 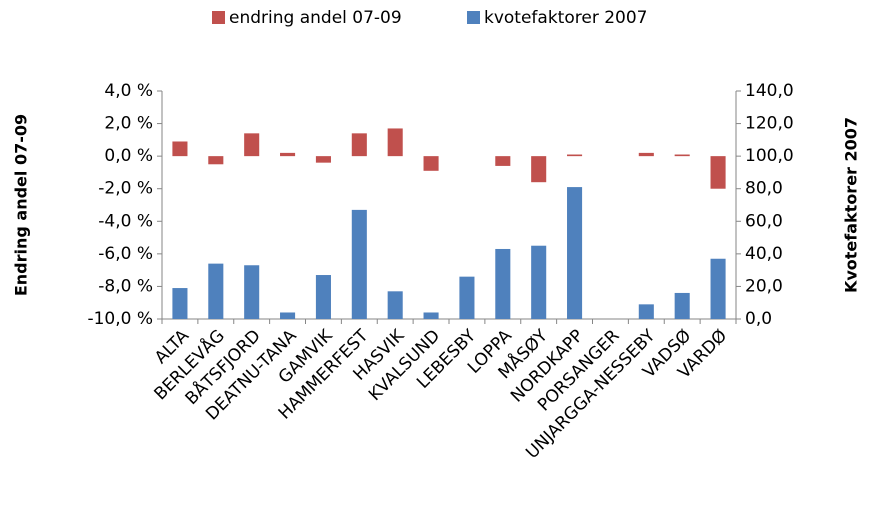 I want to click on y-tick-label: -4,0 %, so click(x=125, y=221).